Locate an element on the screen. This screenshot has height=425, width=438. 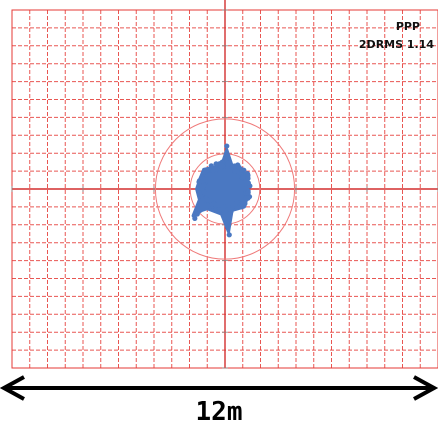
circle-2drms is located at coordinates (225, 189).